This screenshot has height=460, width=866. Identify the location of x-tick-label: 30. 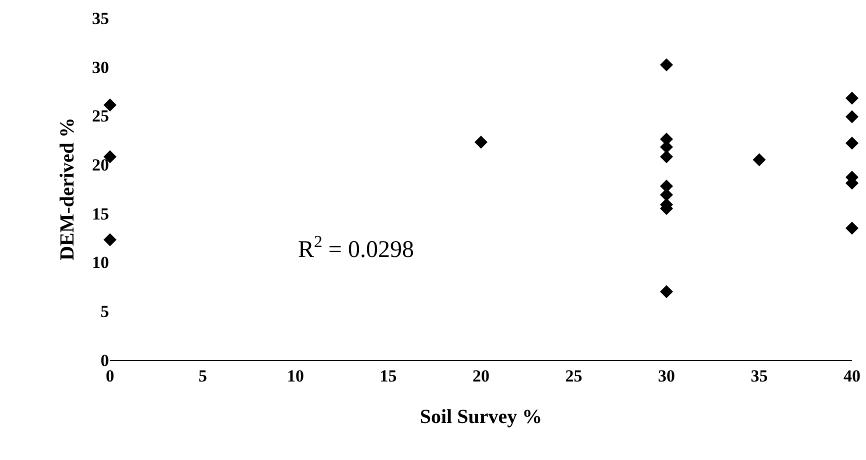
(666, 376).